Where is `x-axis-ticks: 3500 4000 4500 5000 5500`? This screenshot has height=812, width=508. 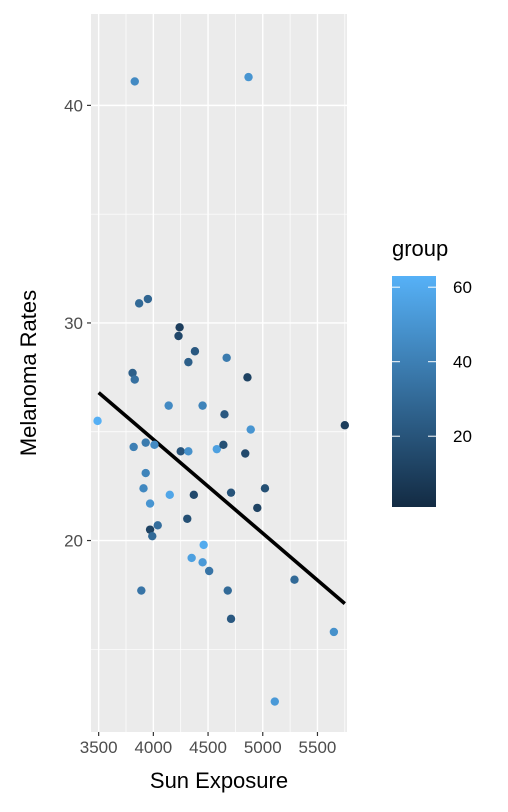 x-axis-ticks: 3500 4000 4500 5000 5500 is located at coordinates (208, 744).